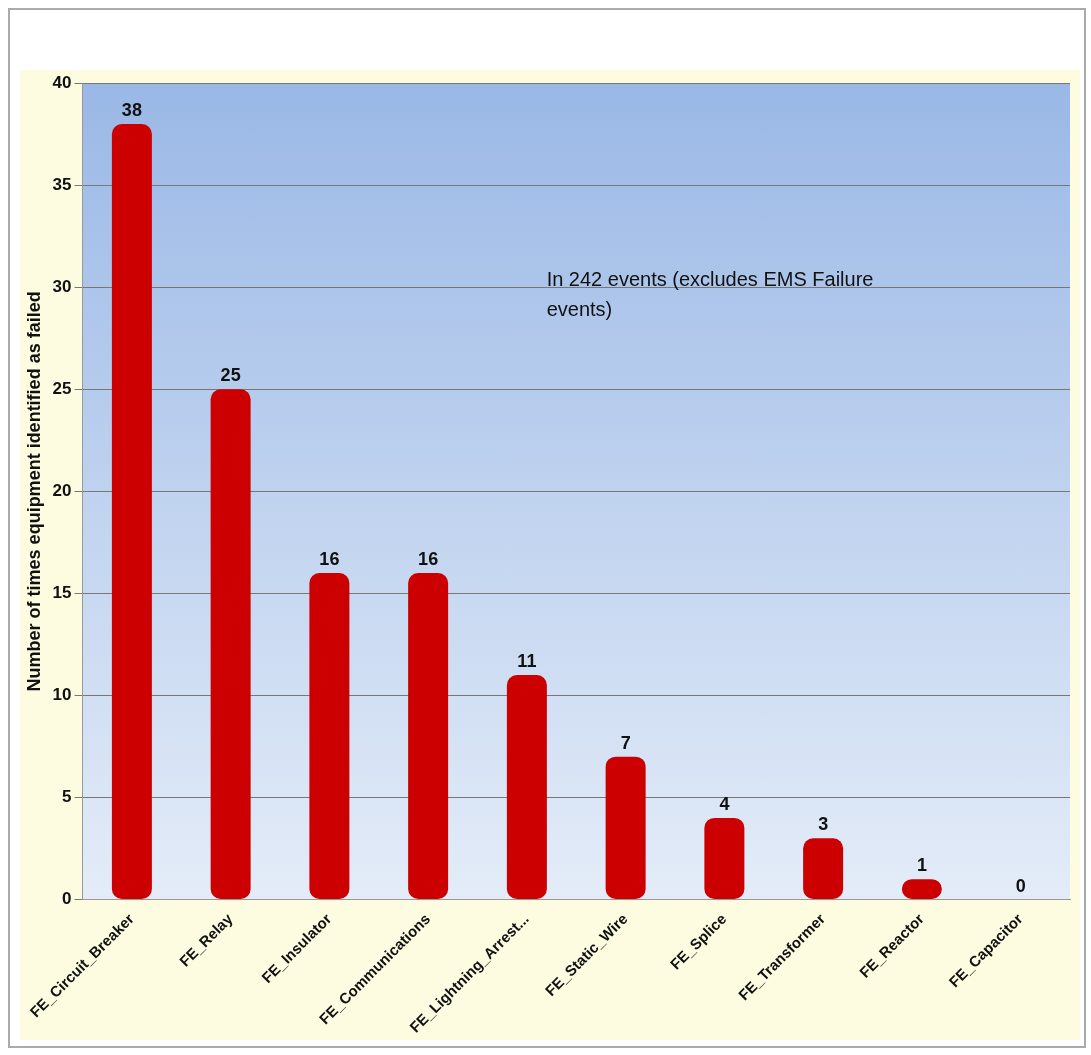 This screenshot has height=1055, width=1091. I want to click on data-label: 38, so click(131, 109).